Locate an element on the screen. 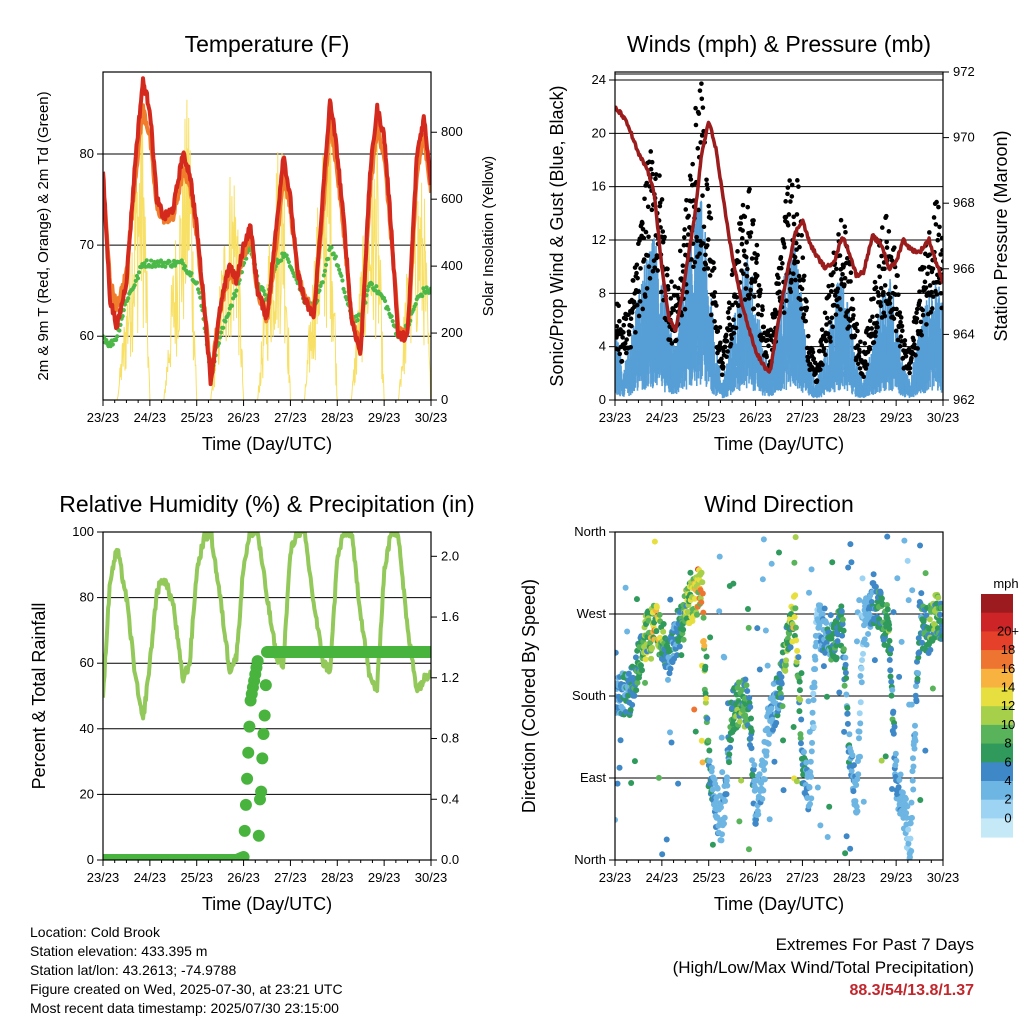  direction-xtick-label: 26/23 is located at coordinates (755, 877).